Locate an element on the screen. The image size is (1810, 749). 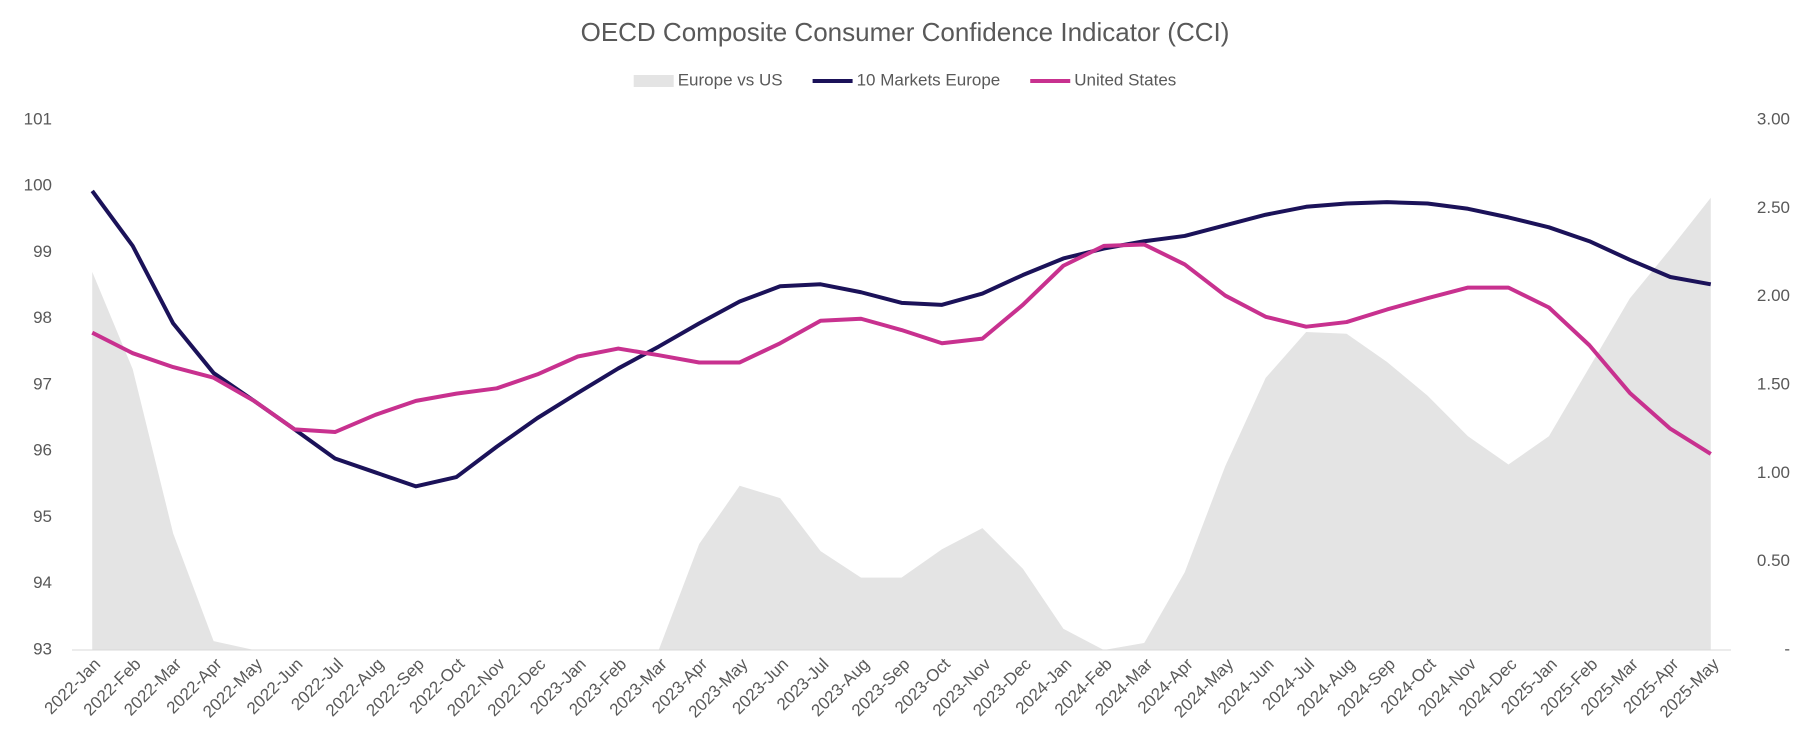
y-tick-label: 93 is located at coordinates (42, 648).